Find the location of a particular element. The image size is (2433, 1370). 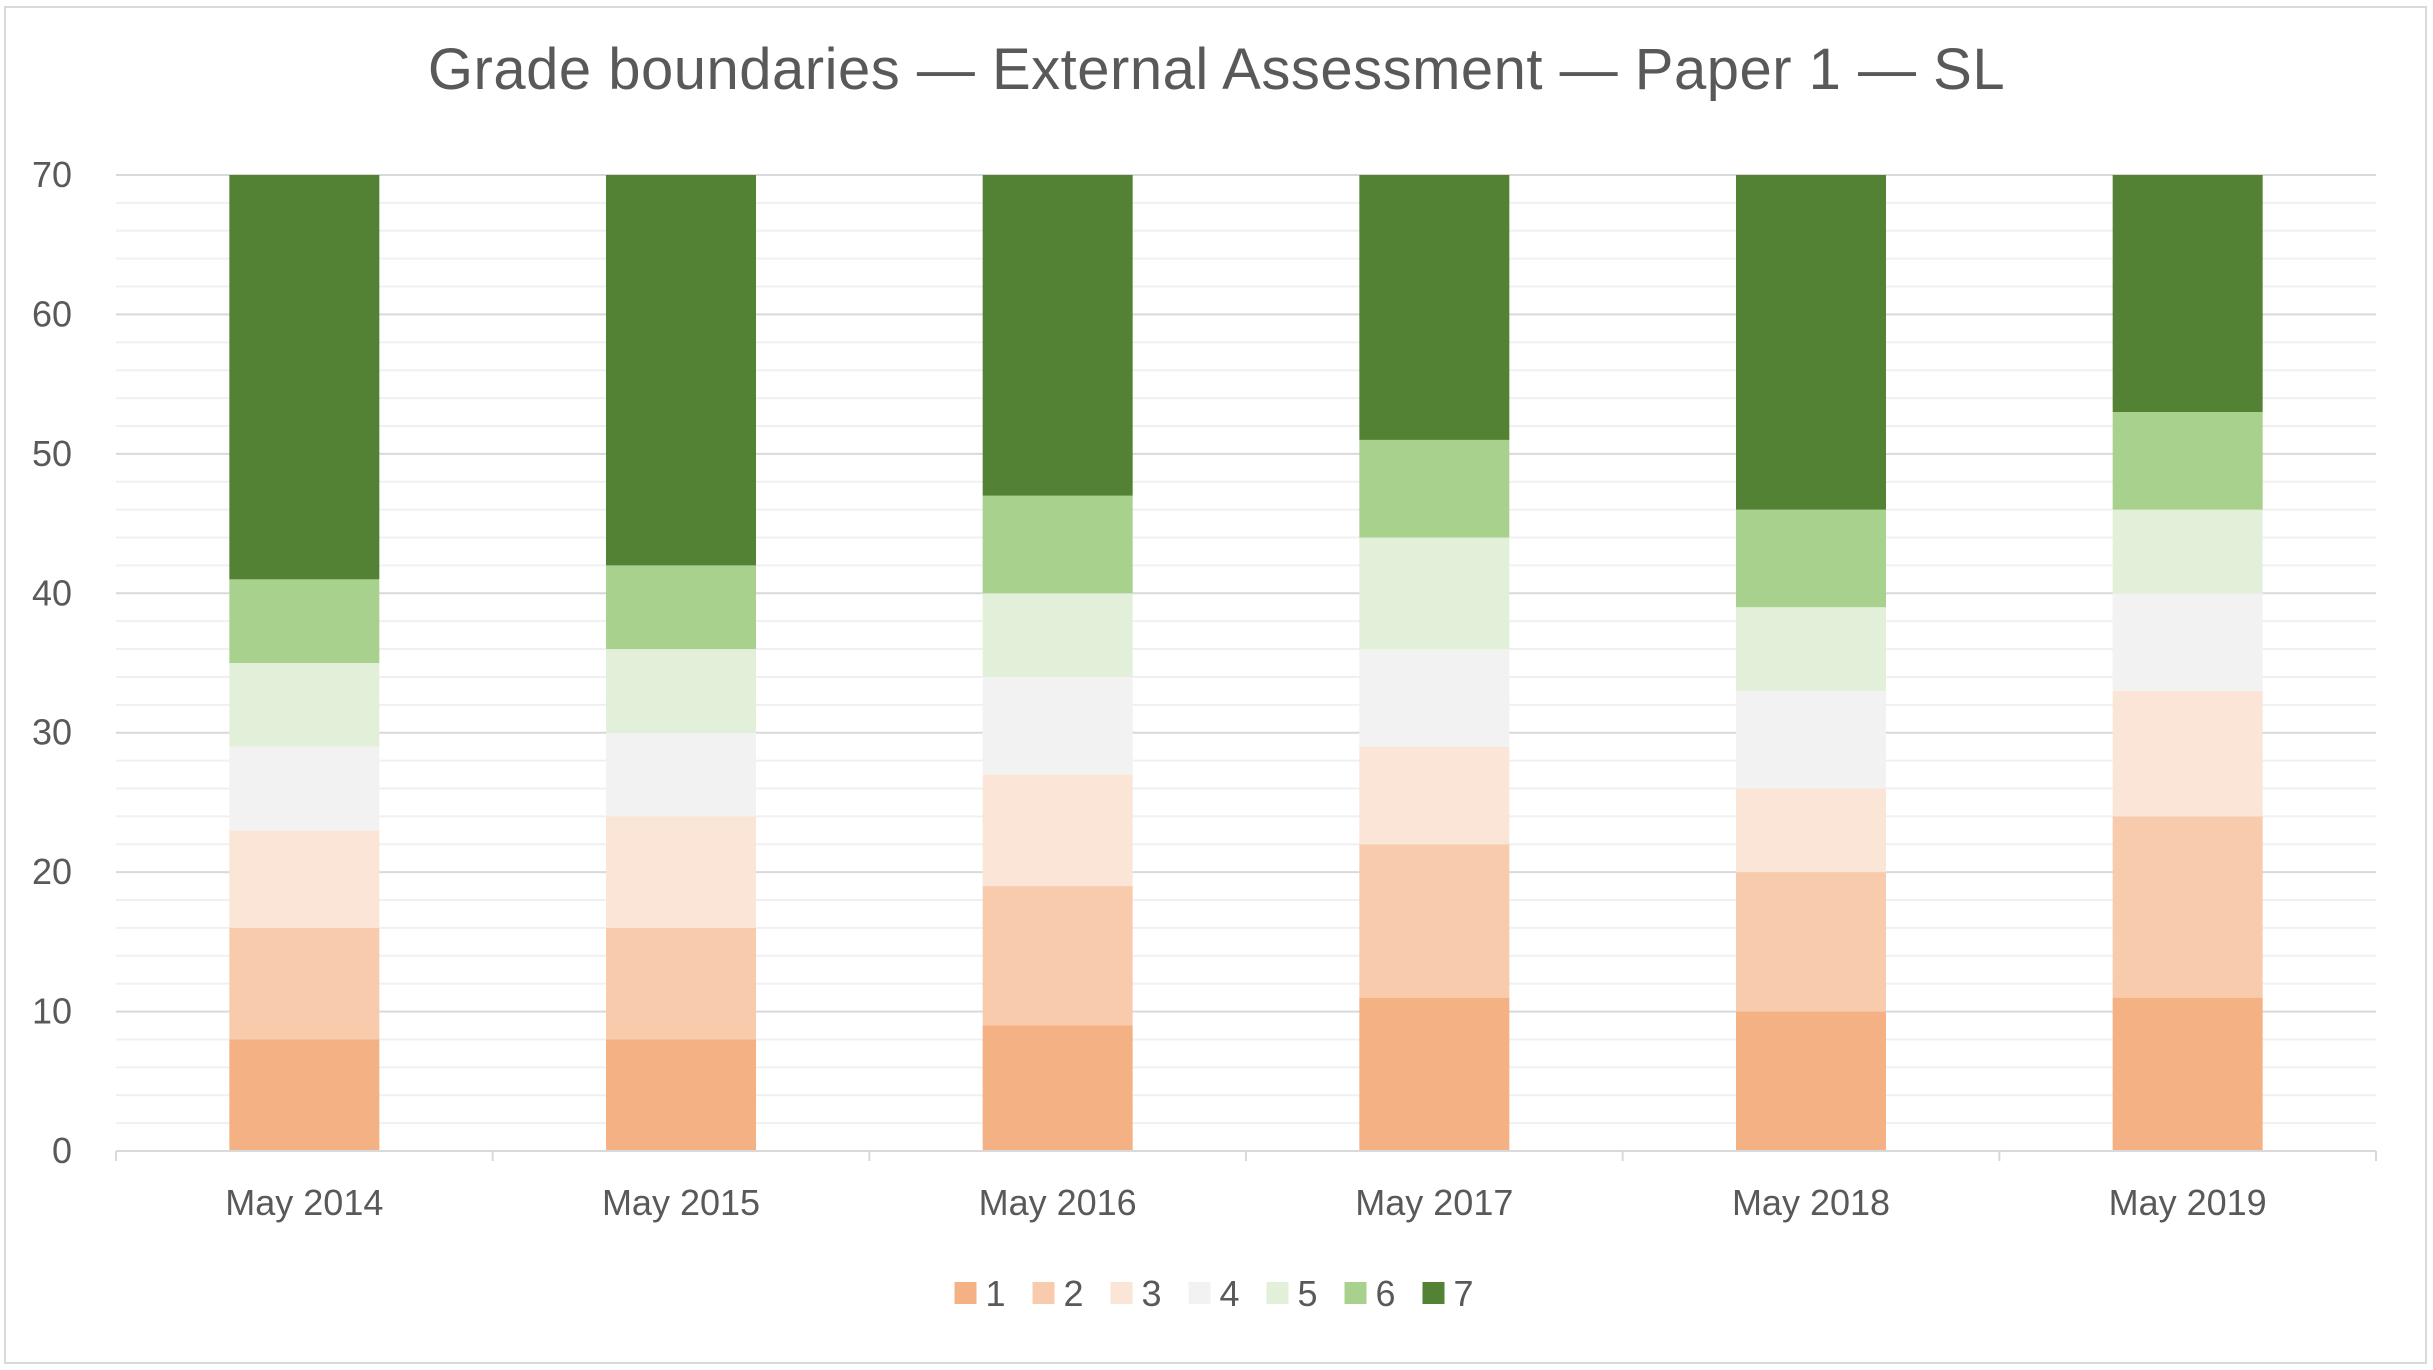

x-tick-label: May 2014 is located at coordinates (304, 1202).